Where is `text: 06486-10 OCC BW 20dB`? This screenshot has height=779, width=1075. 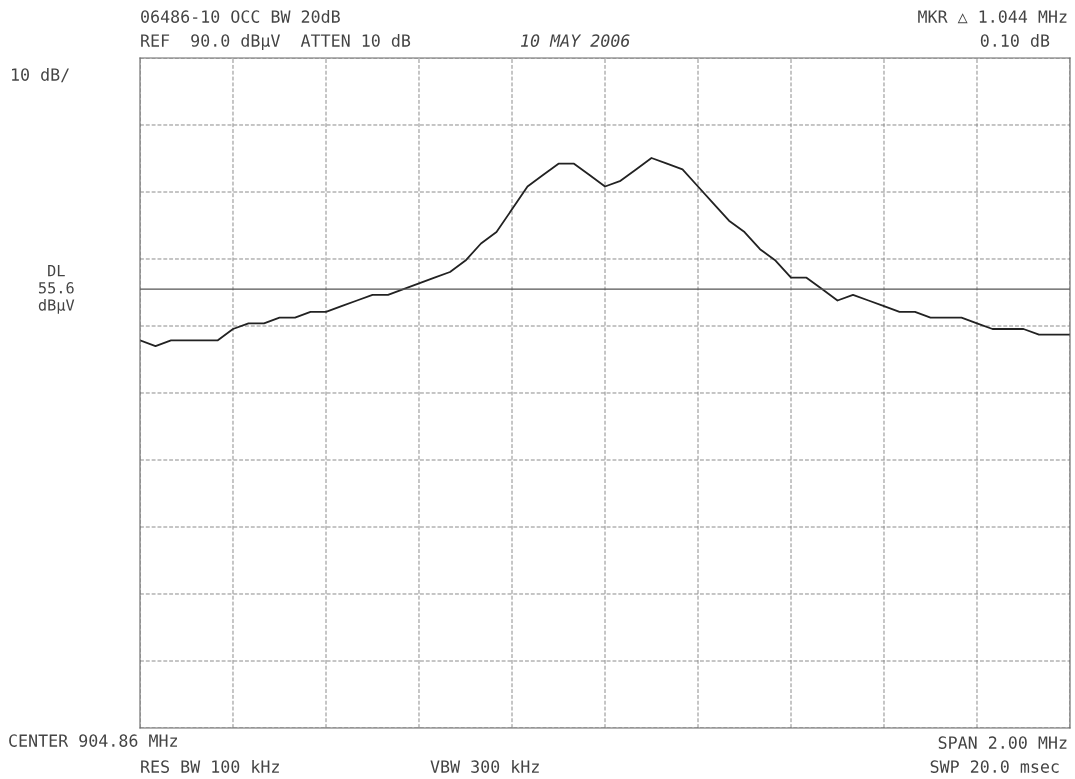
text: 06486-10 OCC BW 20dB is located at coordinates (240, 16).